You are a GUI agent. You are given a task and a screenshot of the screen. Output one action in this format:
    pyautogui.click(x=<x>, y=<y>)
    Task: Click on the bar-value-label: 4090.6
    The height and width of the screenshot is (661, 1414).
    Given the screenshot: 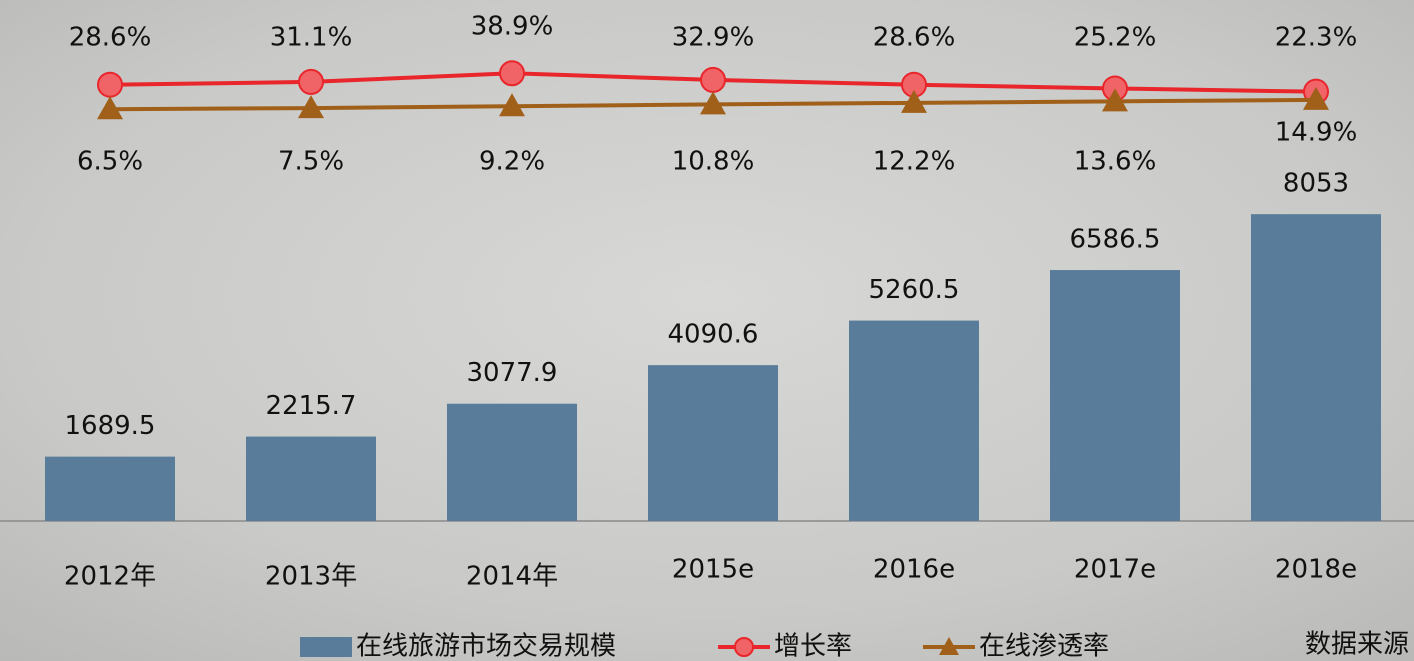 What is the action you would take?
    pyautogui.click(x=713, y=335)
    